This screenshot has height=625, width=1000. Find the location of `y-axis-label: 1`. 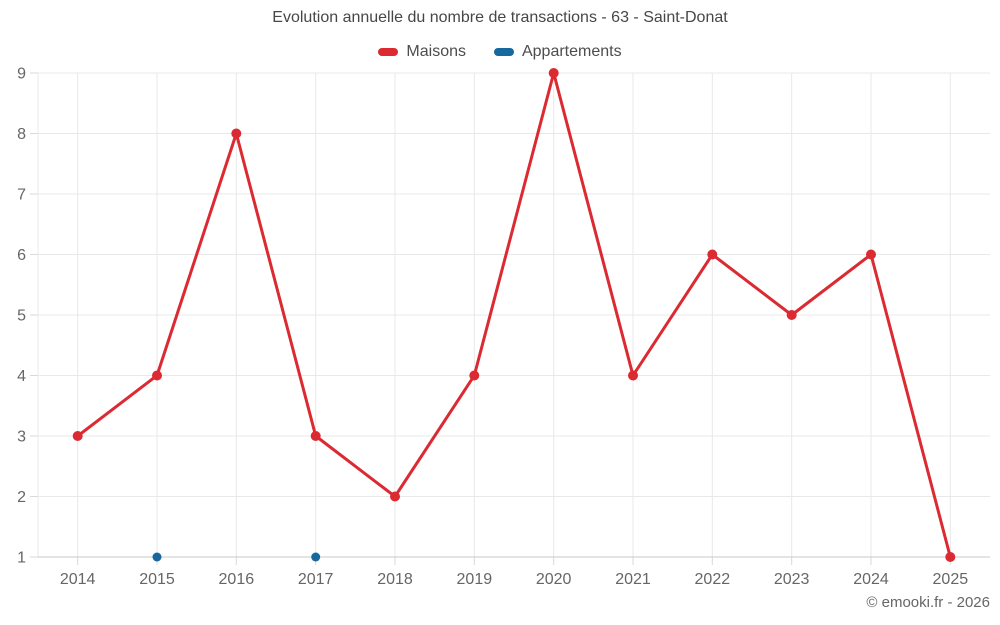

y-axis-label: 1 is located at coordinates (21, 558).